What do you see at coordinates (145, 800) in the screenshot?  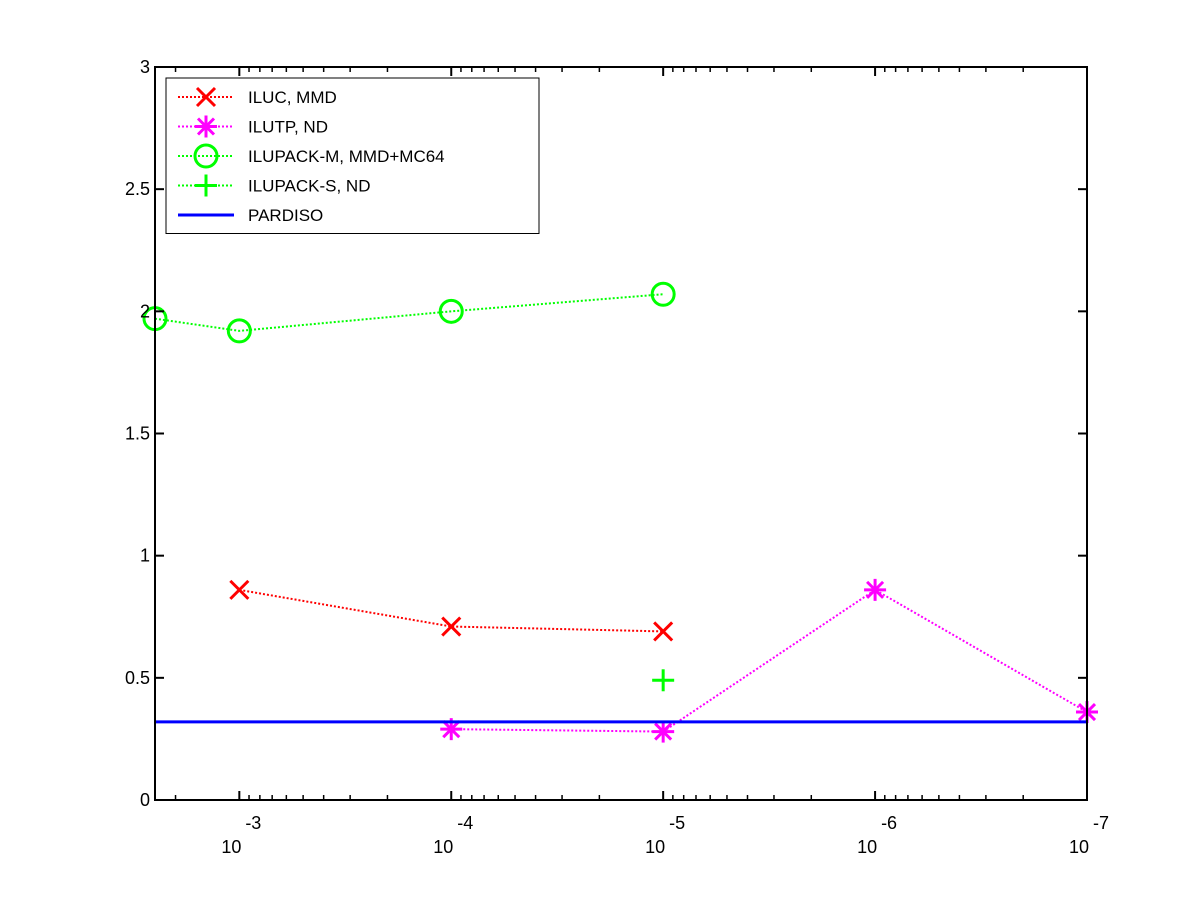 I see `y-tick-label: 0` at bounding box center [145, 800].